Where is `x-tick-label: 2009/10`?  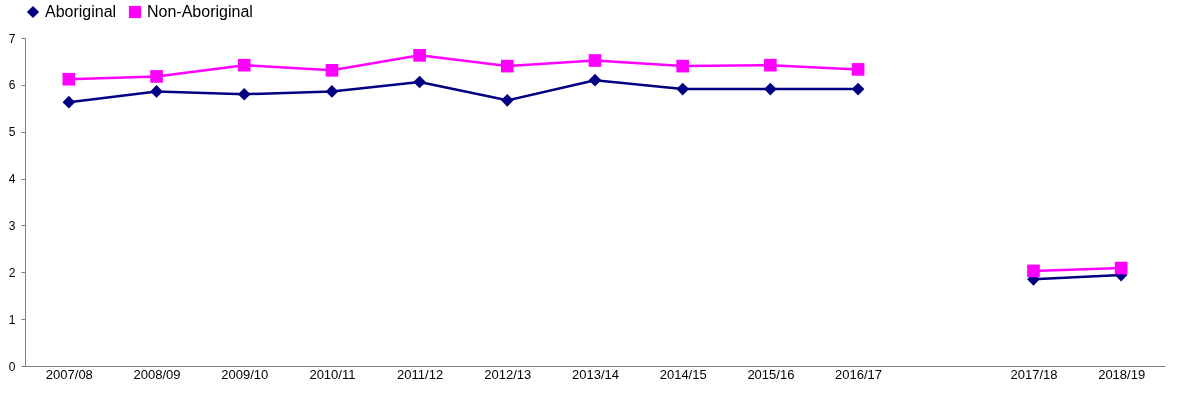
x-tick-label: 2009/10 is located at coordinates (245, 374).